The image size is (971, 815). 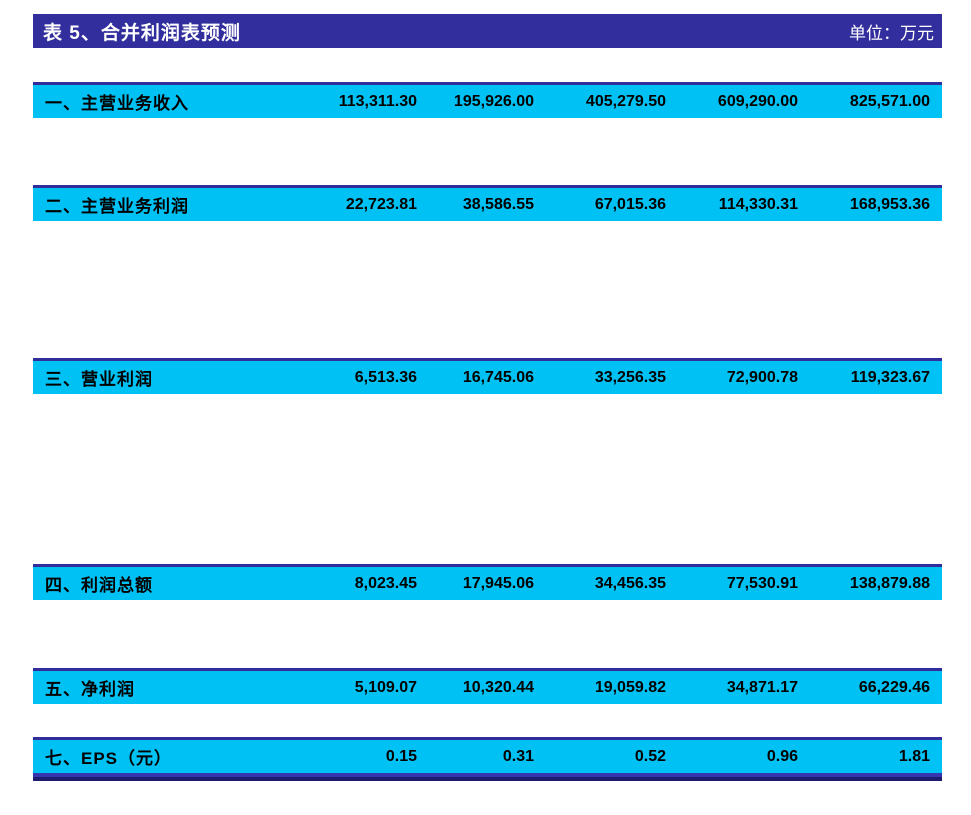 I want to click on row-value: 113,311.30, so click(x=377, y=101).